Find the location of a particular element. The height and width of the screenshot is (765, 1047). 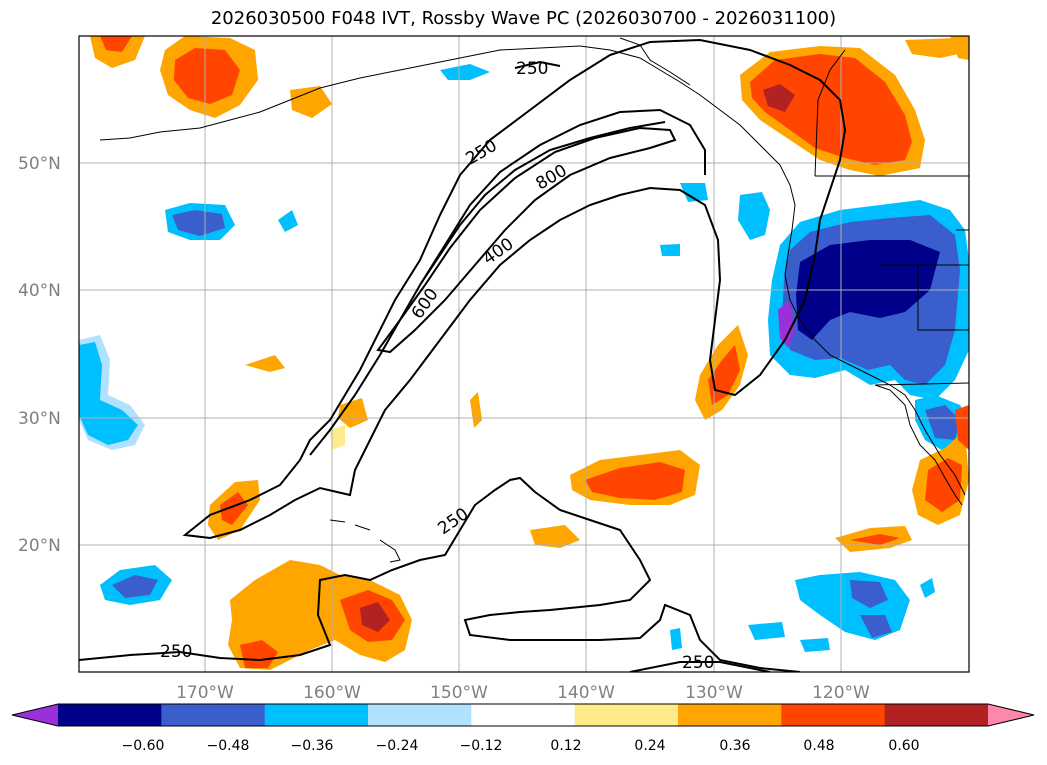

lon-label: 160°W is located at coordinates (332, 693).